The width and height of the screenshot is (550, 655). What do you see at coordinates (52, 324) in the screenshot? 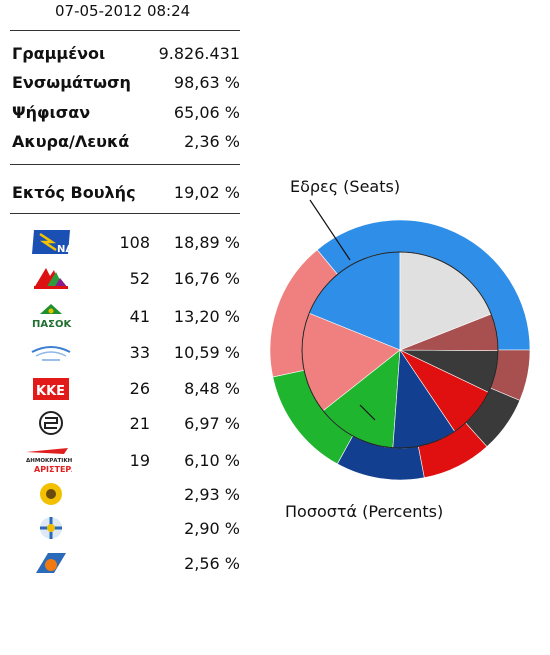
I see `svg-text: ΠΑΣΟΚ` at bounding box center [52, 324].